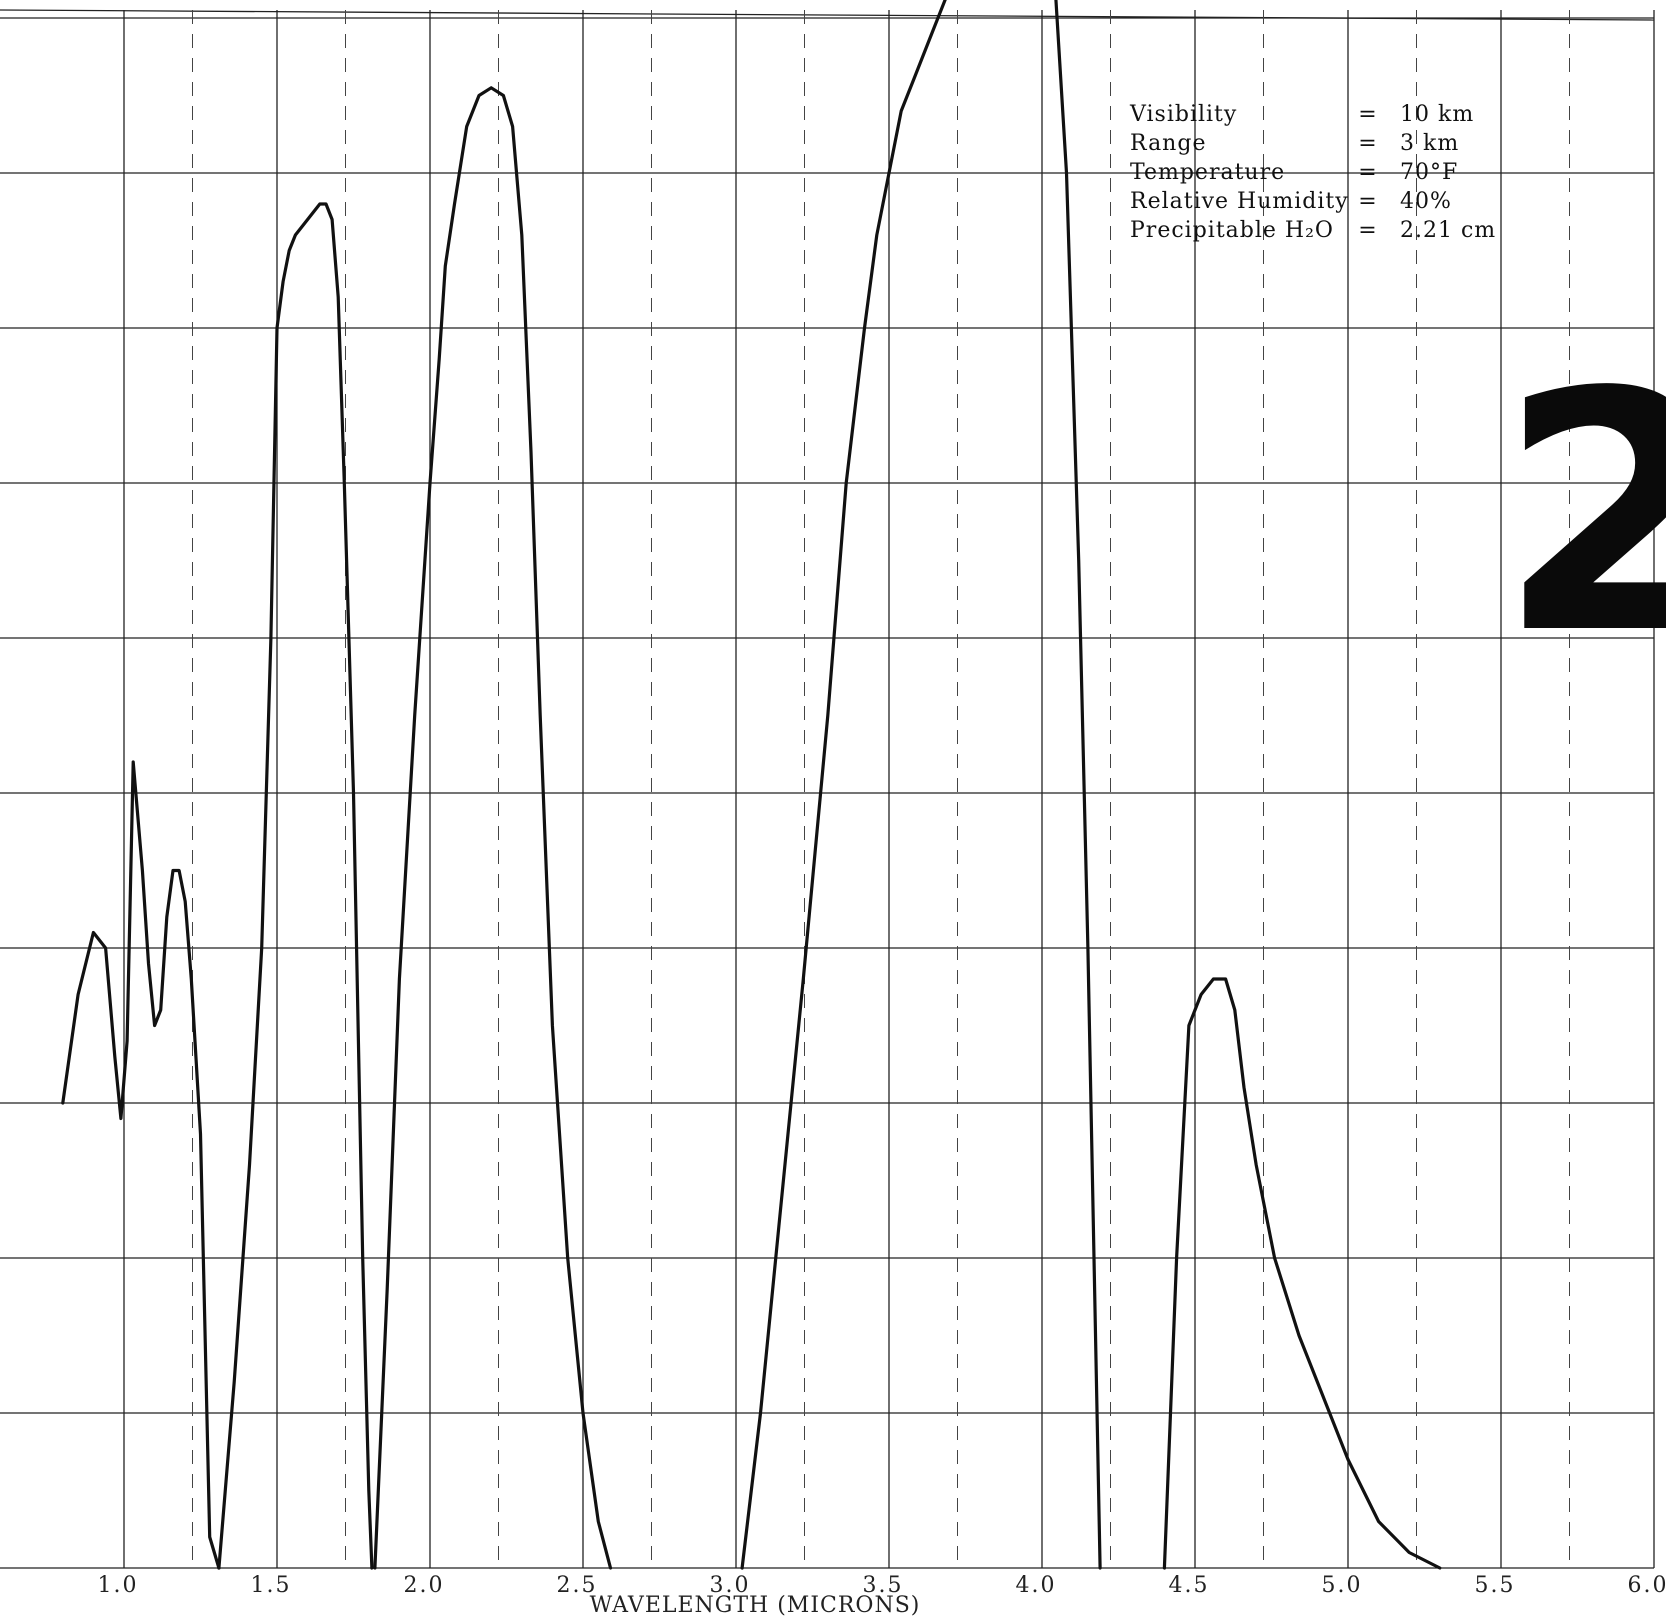 Image resolution: width=1666 pixels, height=1620 pixels. I want to click on x-tick-label: 6.0, so click(1647, 1585).